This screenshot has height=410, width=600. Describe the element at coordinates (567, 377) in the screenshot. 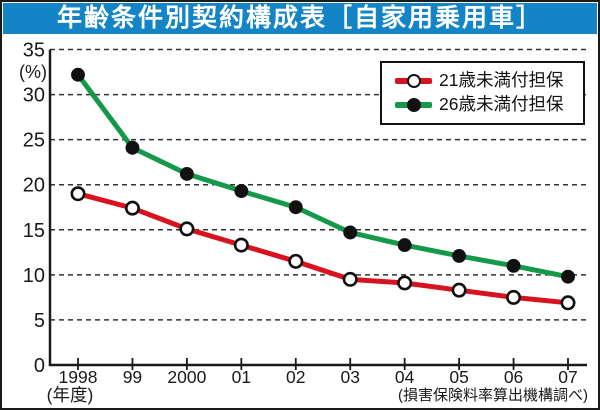

I see `x-tick-label: 07` at that location.